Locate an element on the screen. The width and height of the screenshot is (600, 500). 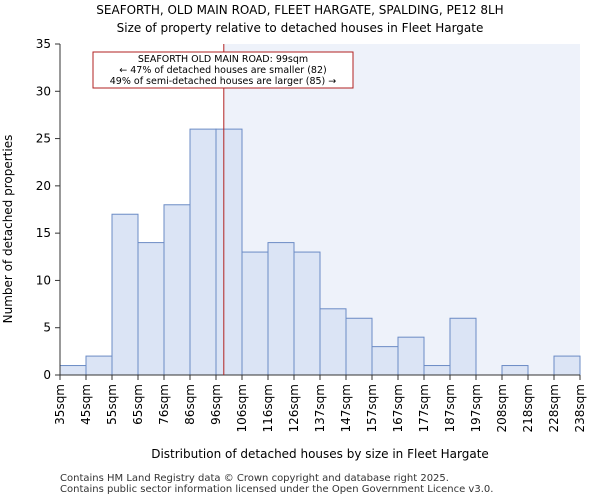
y-tick-label-35: 35 is located at coordinates (43, 44).